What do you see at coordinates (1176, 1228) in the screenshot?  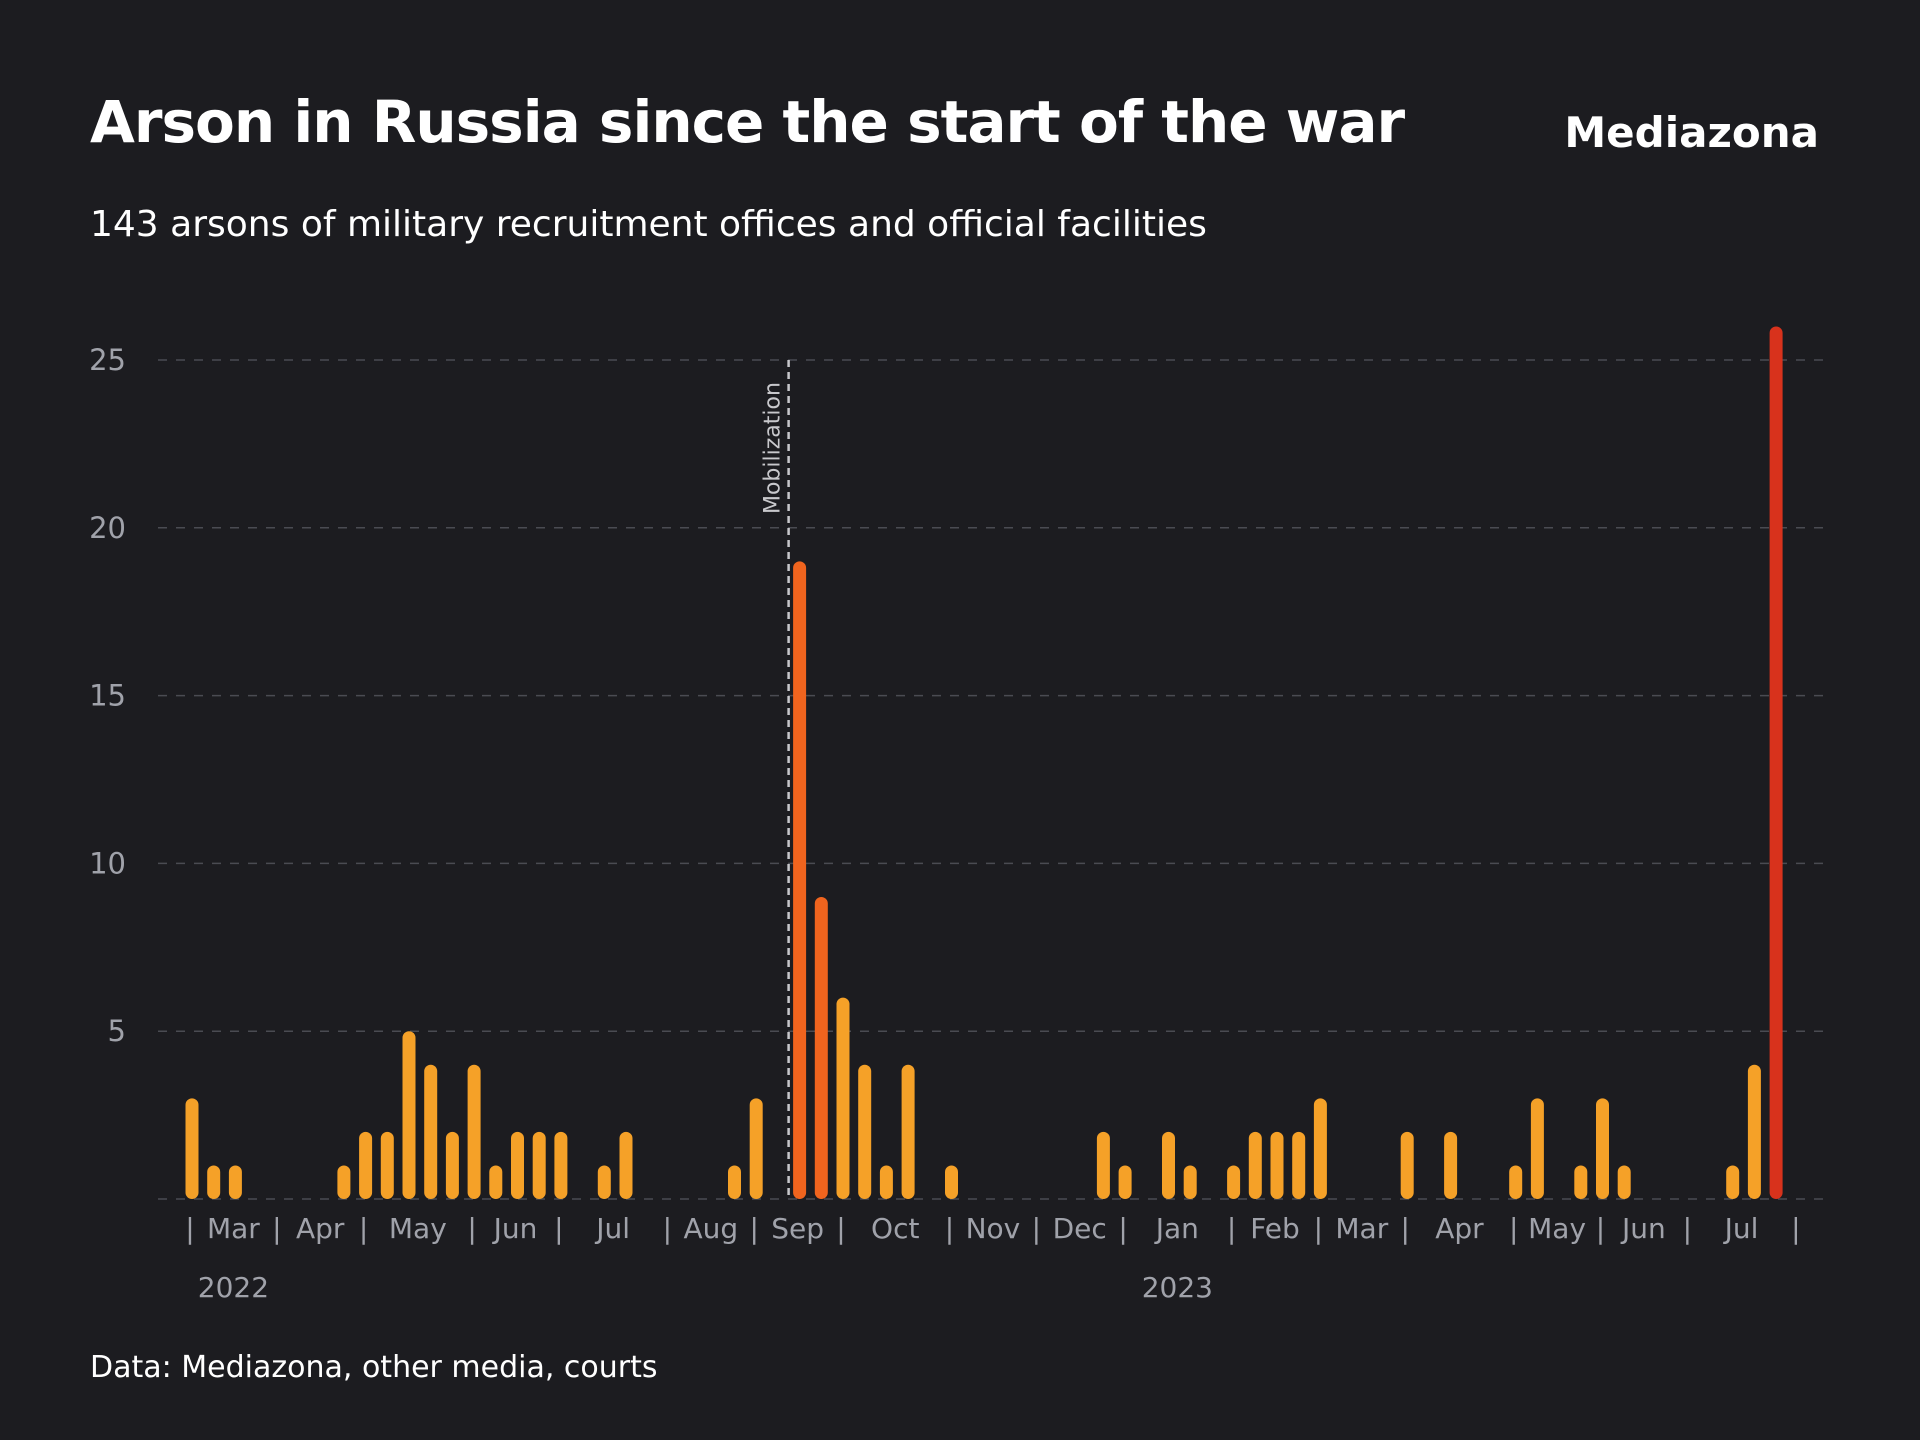 I see `month-label: Jan` at bounding box center [1176, 1228].